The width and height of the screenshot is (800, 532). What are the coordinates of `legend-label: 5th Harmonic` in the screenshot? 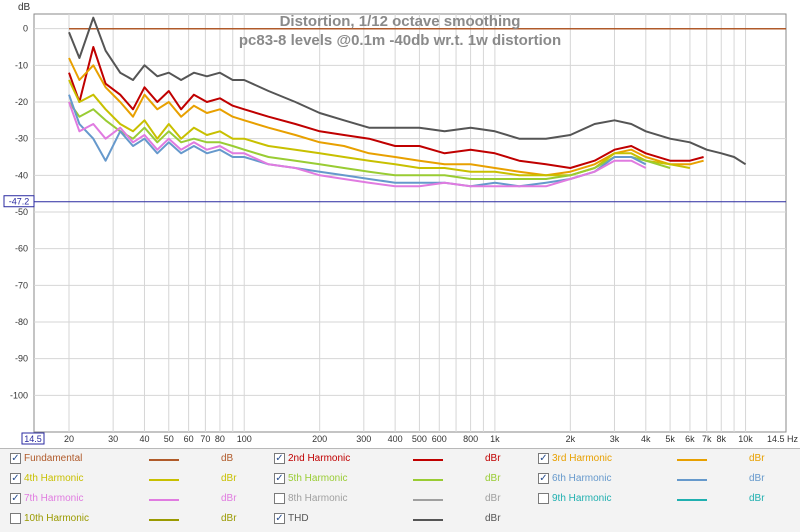 It's located at (318, 478).